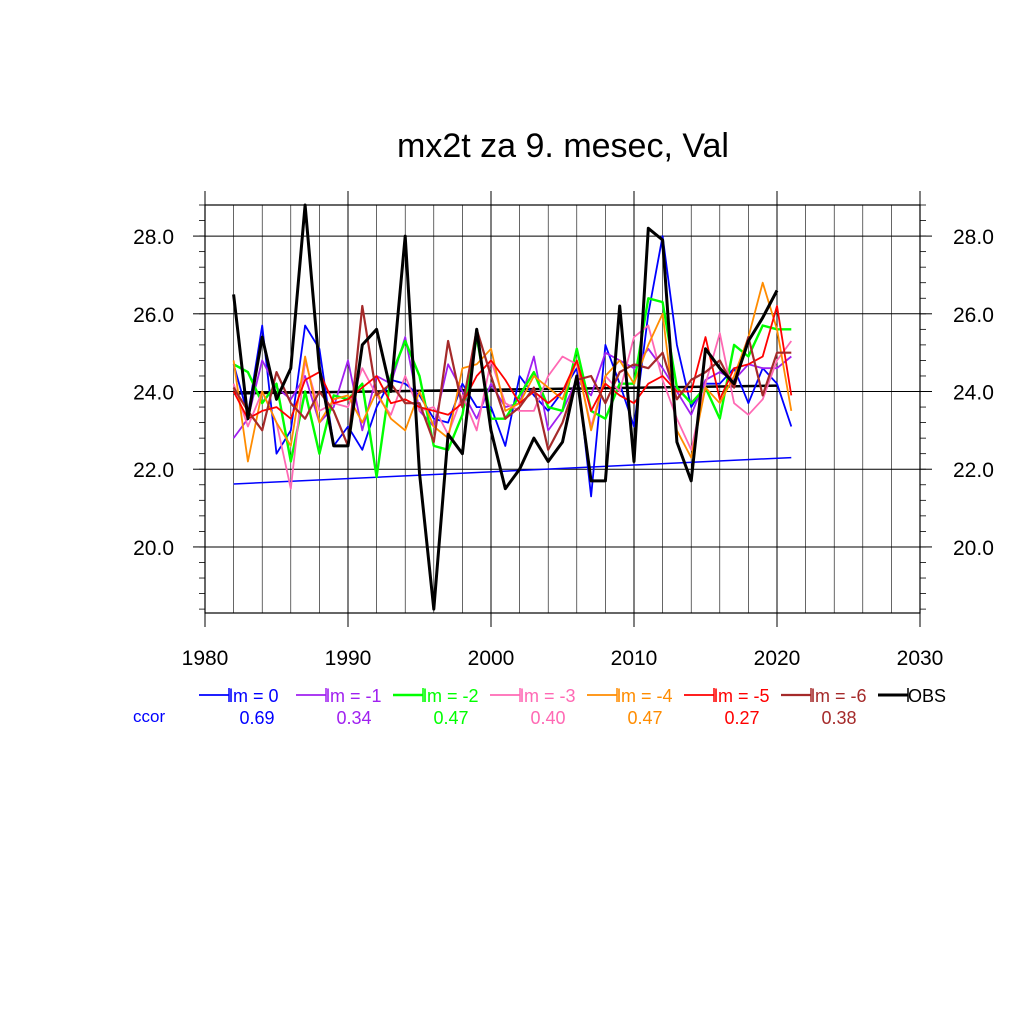 The height and width of the screenshot is (1024, 1024). What do you see at coordinates (491, 658) in the screenshot?
I see `x-tick-label: 2000` at bounding box center [491, 658].